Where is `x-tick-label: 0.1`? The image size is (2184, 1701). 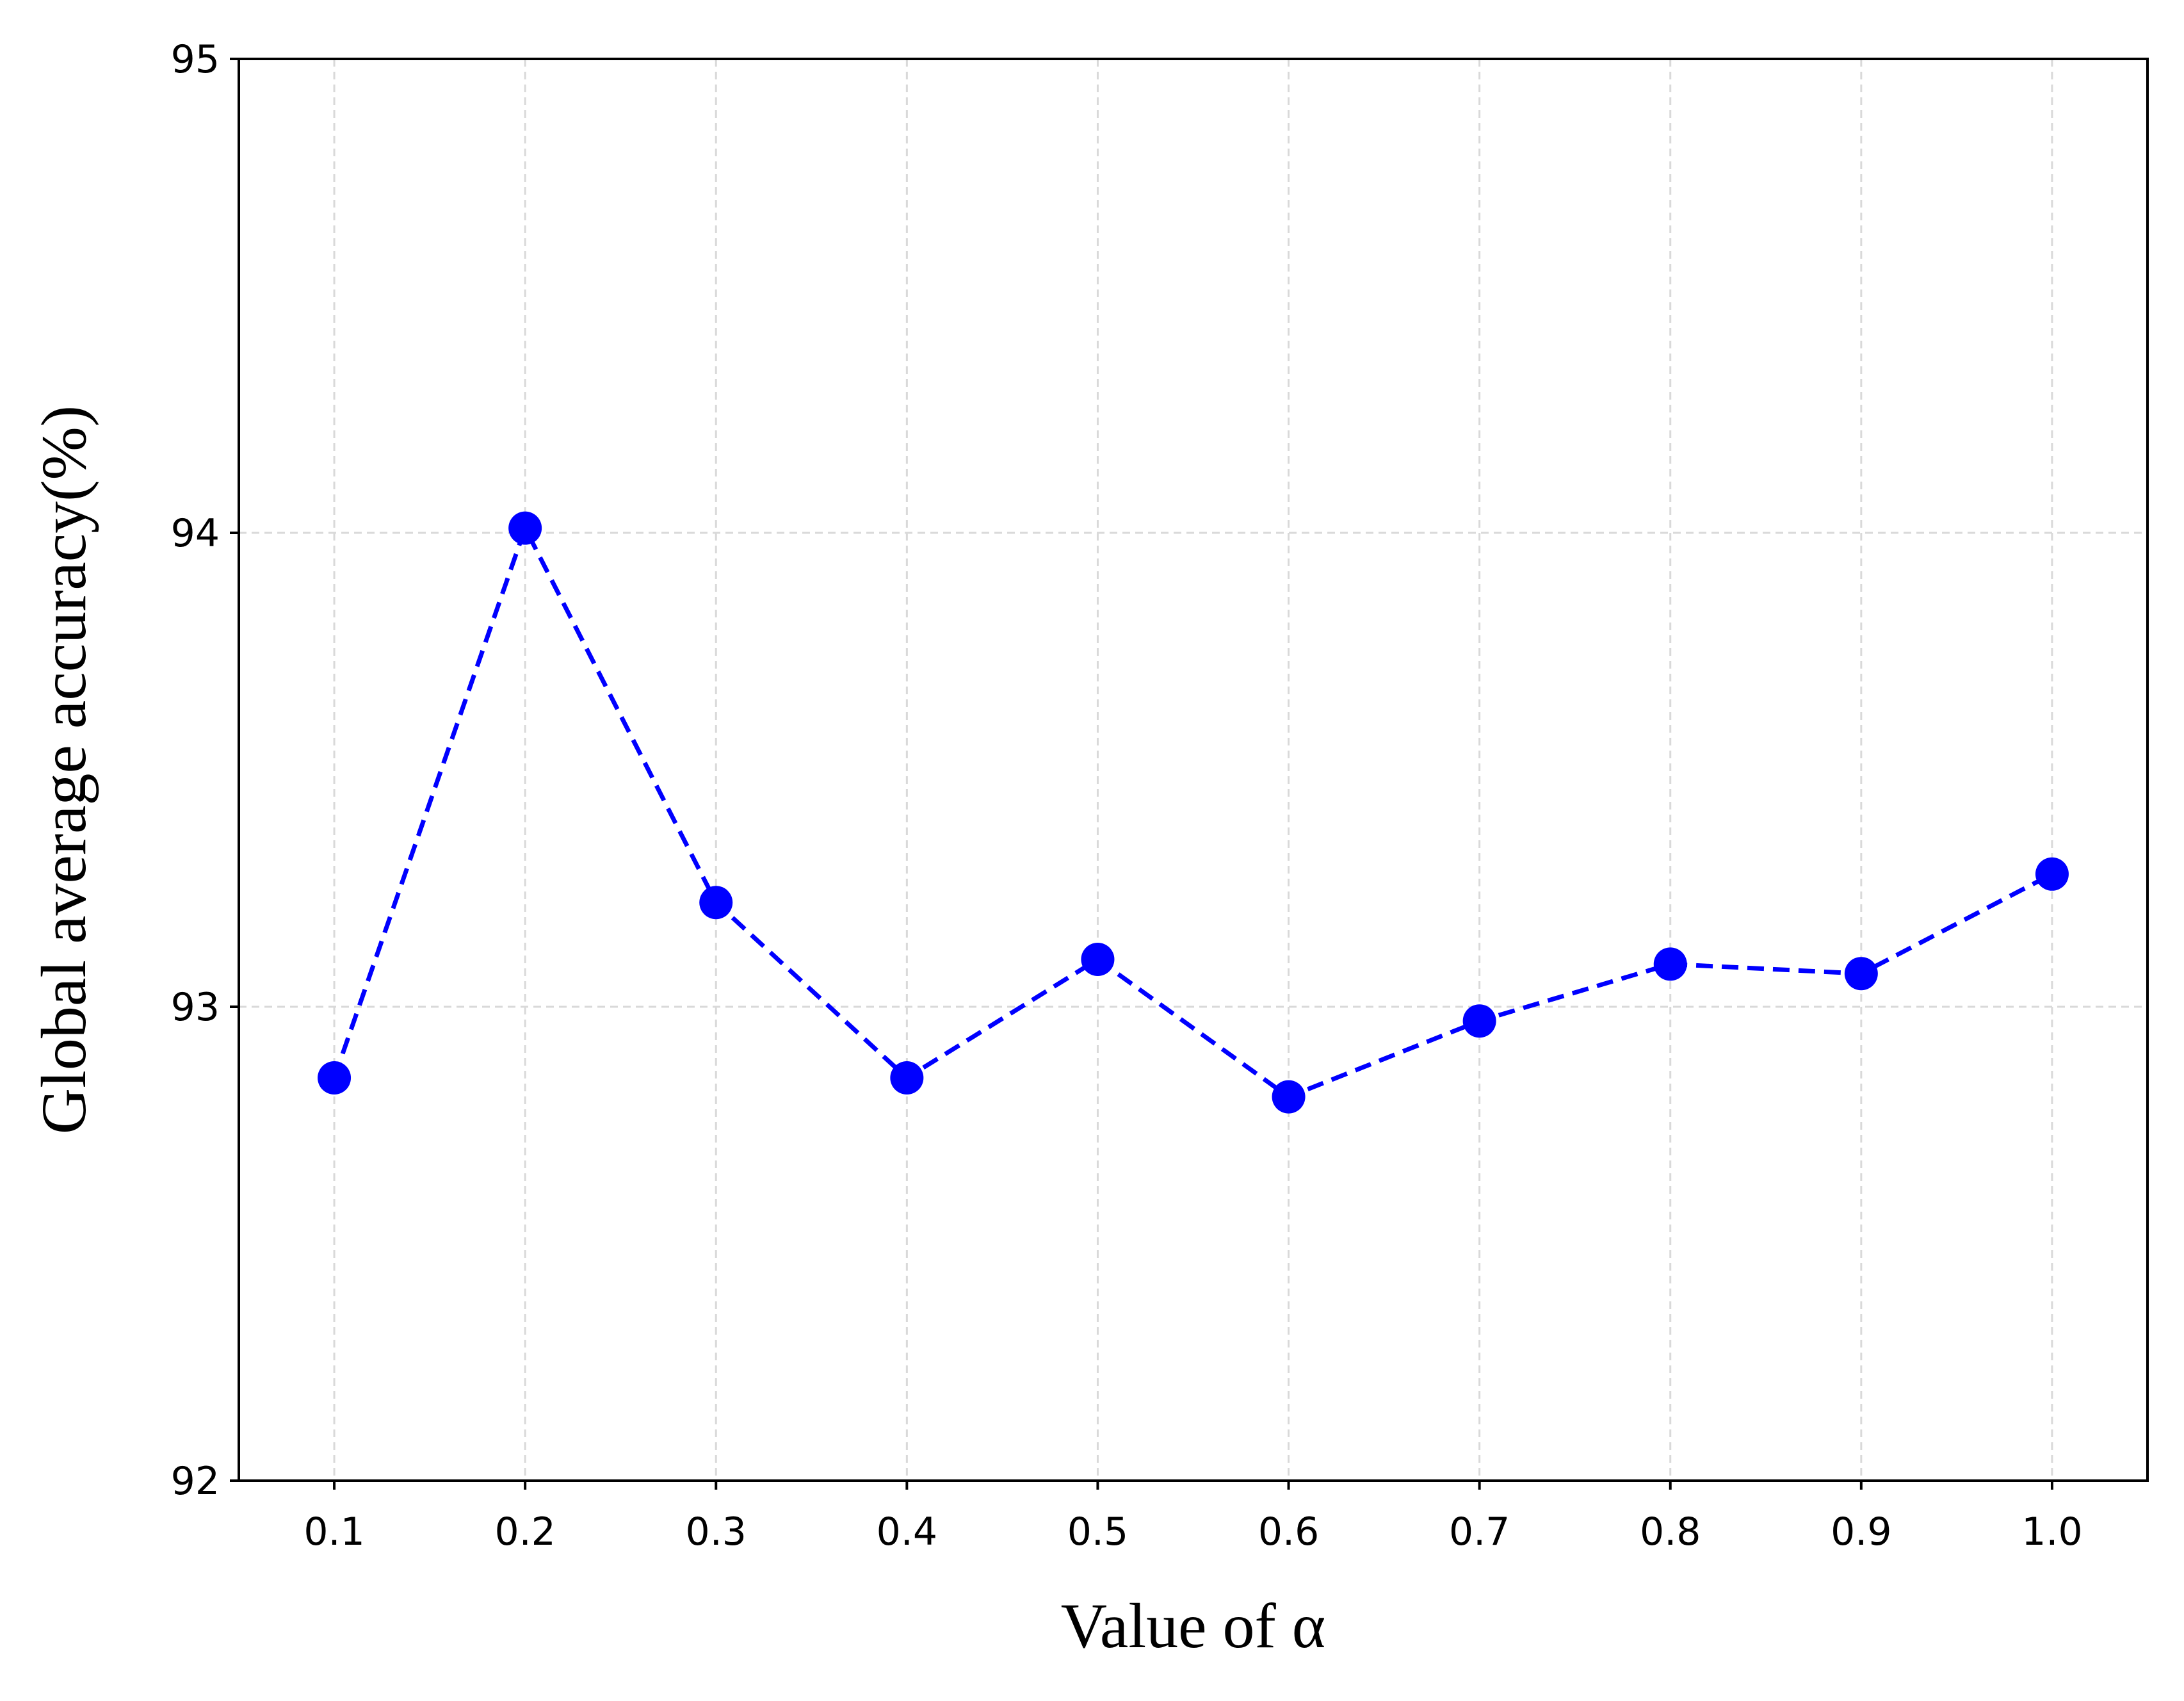 x-tick-label: 0.1 is located at coordinates (334, 1532).